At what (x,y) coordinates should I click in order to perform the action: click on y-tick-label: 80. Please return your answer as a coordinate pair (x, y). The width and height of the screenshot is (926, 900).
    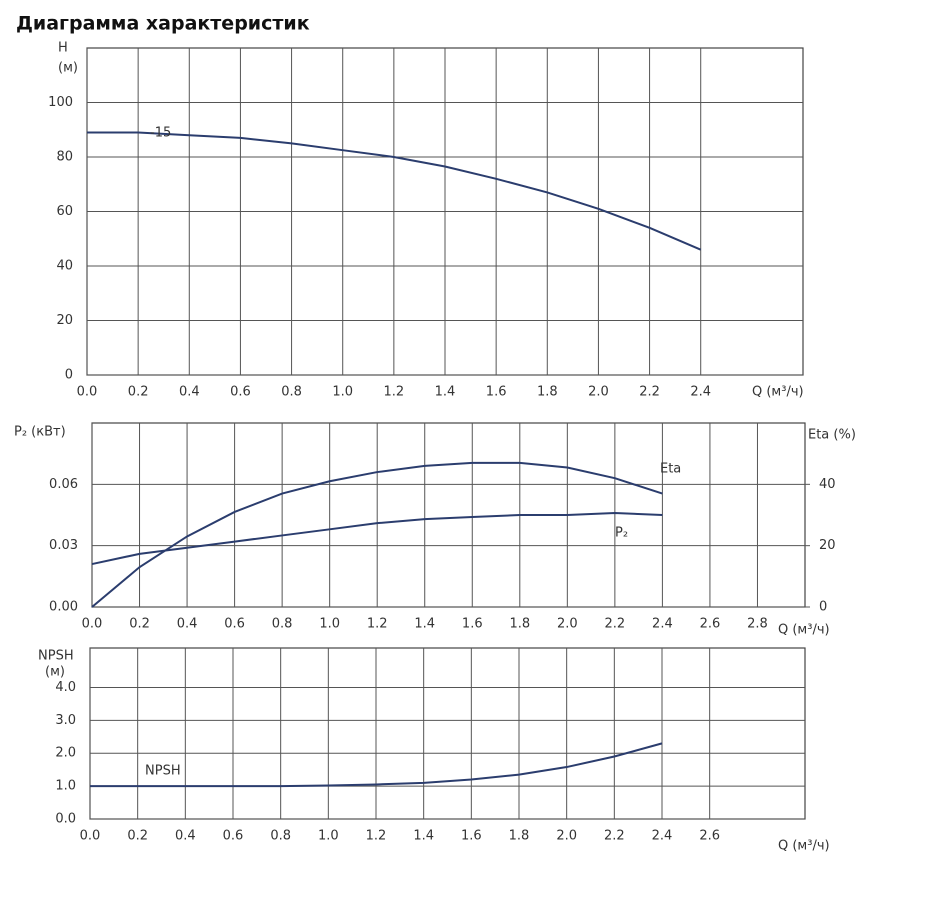
    Looking at the image, I should click on (64, 157).